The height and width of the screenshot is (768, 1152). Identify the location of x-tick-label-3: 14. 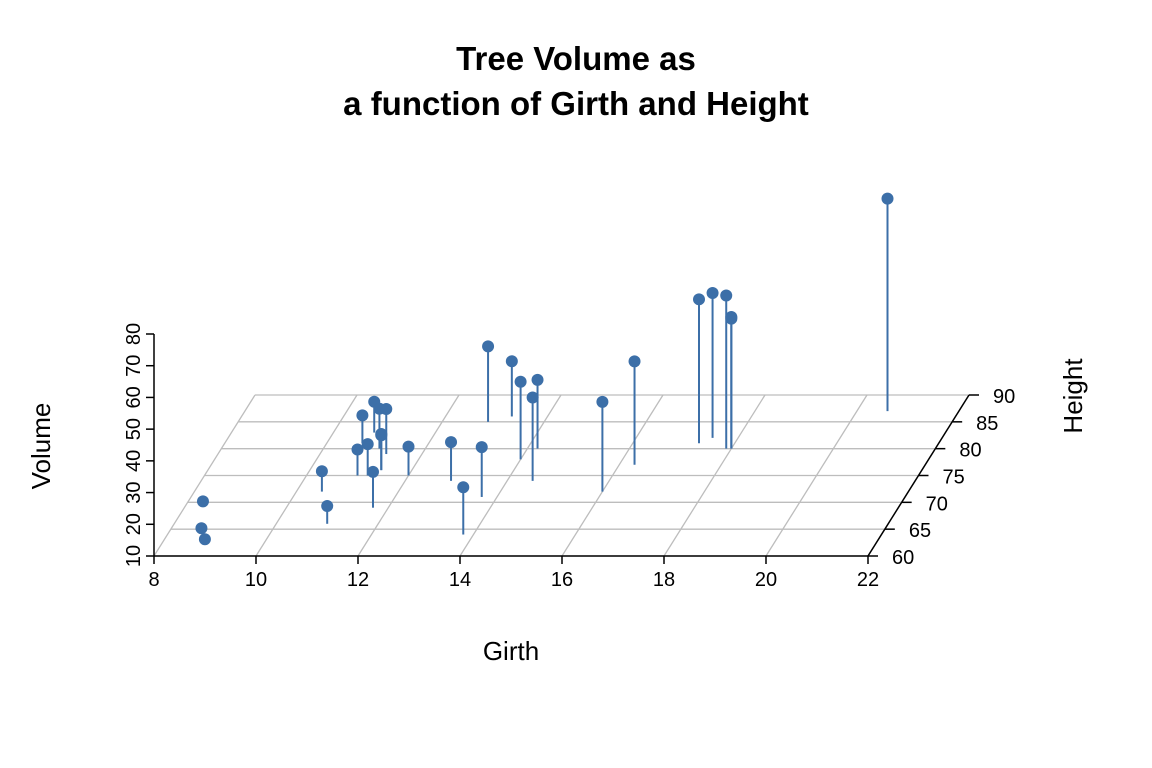
(460, 580).